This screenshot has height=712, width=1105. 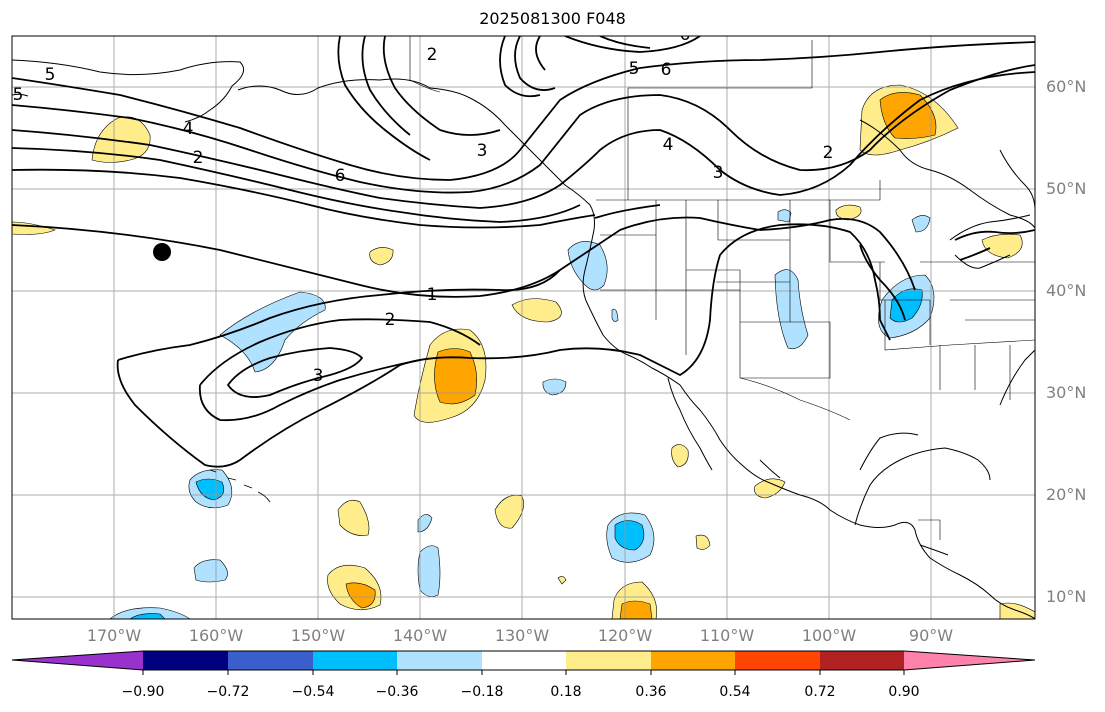 I want to click on lon-label: 140°W, so click(x=420, y=635).